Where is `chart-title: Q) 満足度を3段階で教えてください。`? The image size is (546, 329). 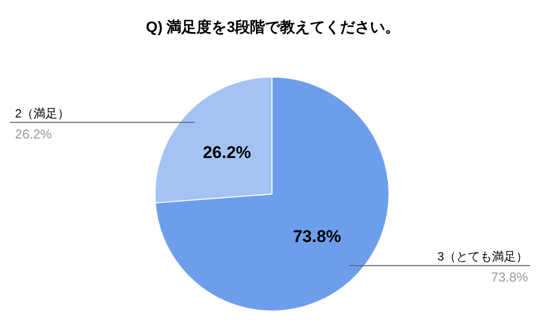 chart-title: Q) 満足度を3段階で教えてください。 is located at coordinates (273, 27).